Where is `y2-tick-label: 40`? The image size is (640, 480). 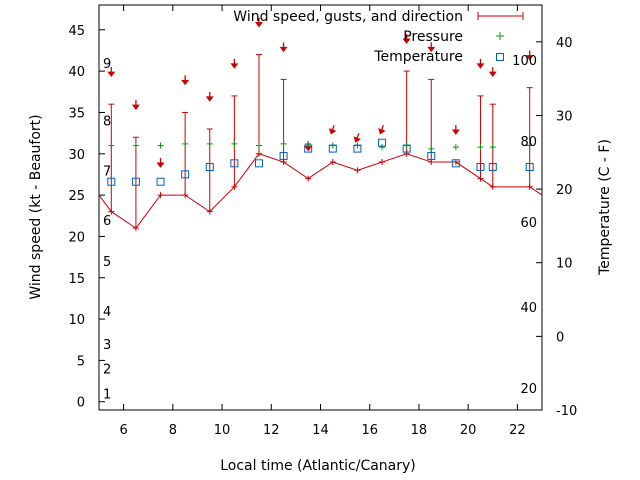 y2-tick-label: 40 is located at coordinates (564, 43).